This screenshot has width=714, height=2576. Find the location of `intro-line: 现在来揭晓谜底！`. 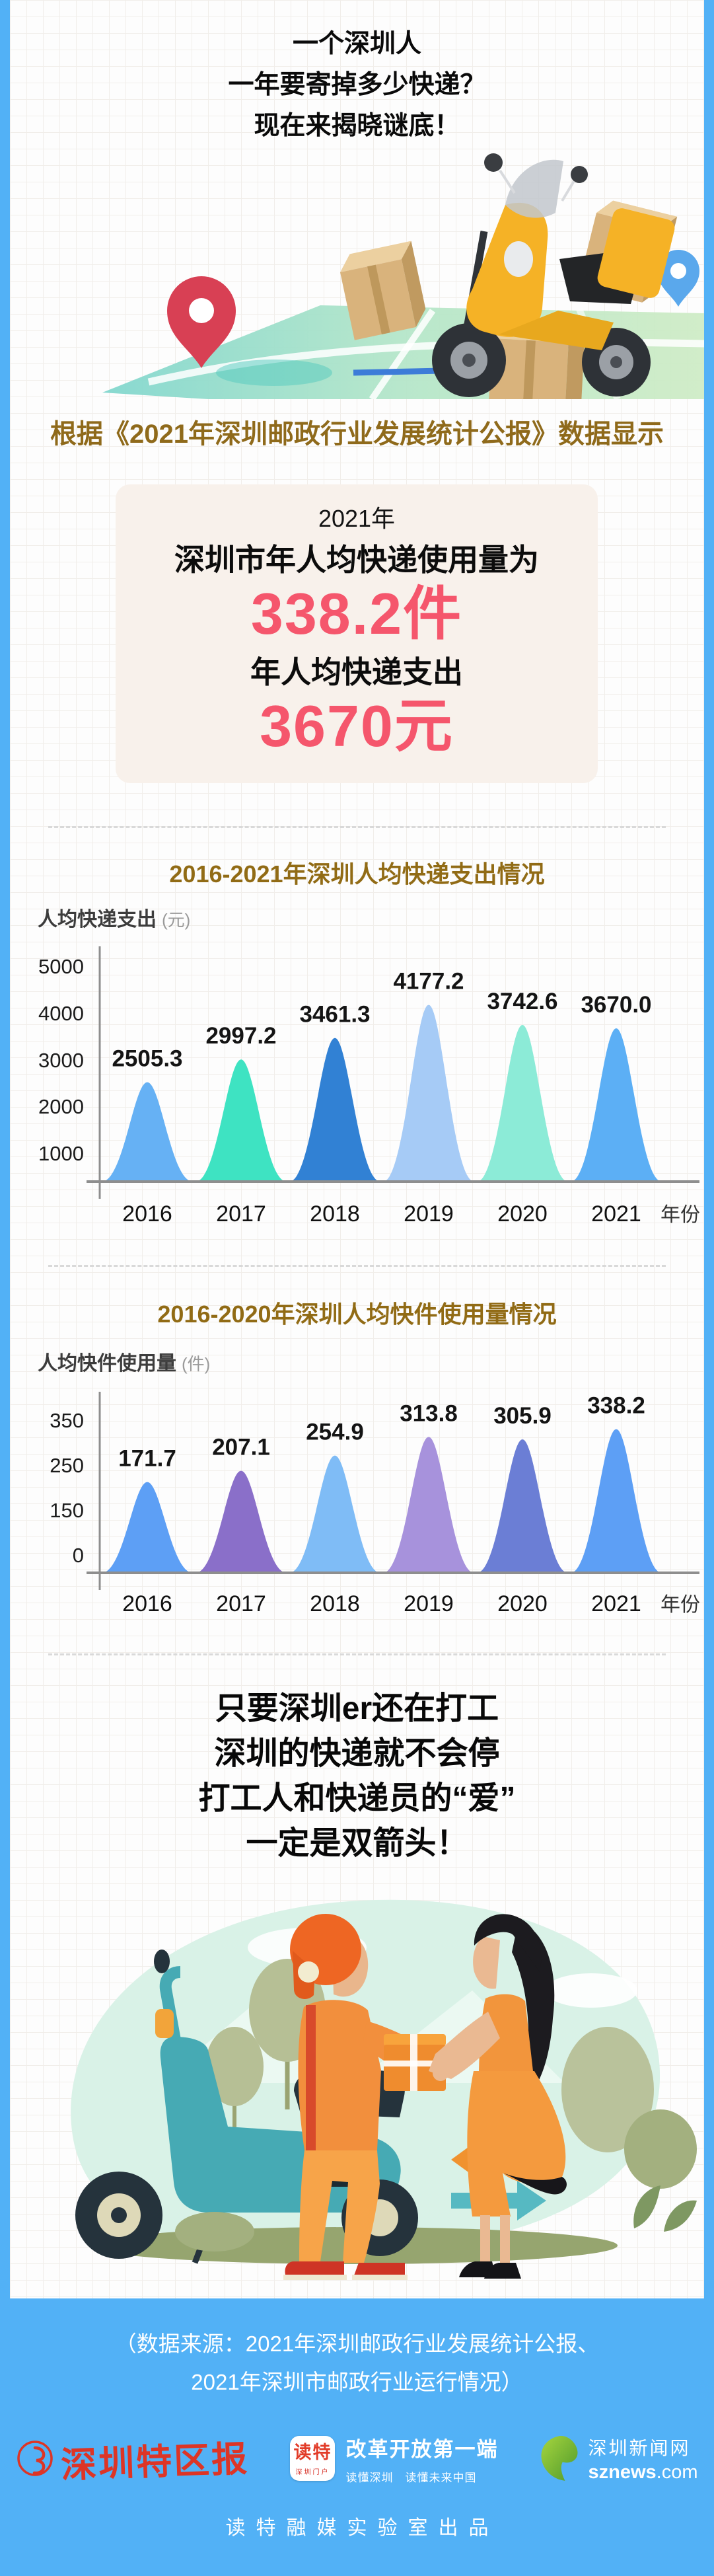

intro-line: 现在来揭晓谜底！ is located at coordinates (357, 126).